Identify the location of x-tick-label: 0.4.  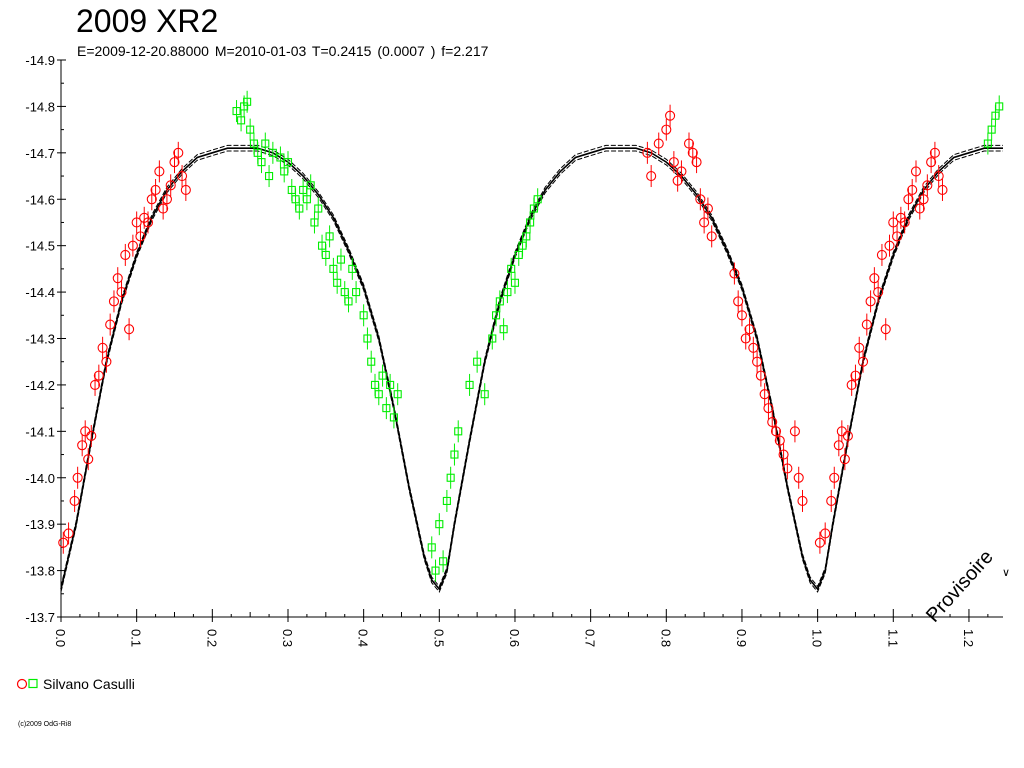
(363, 638).